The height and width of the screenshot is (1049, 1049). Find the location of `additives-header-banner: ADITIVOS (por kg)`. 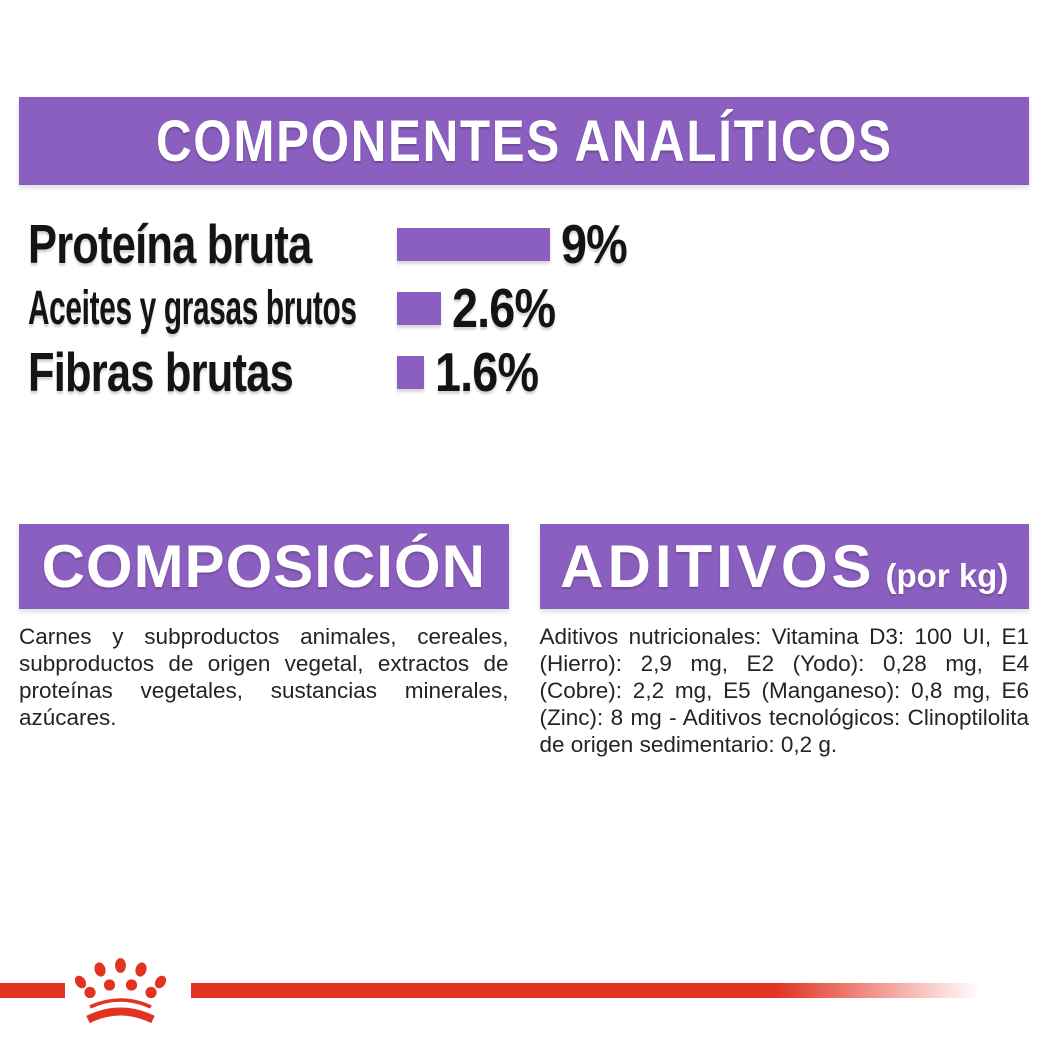

additives-header-banner: ADITIVOS (por kg) is located at coordinates (784, 566).